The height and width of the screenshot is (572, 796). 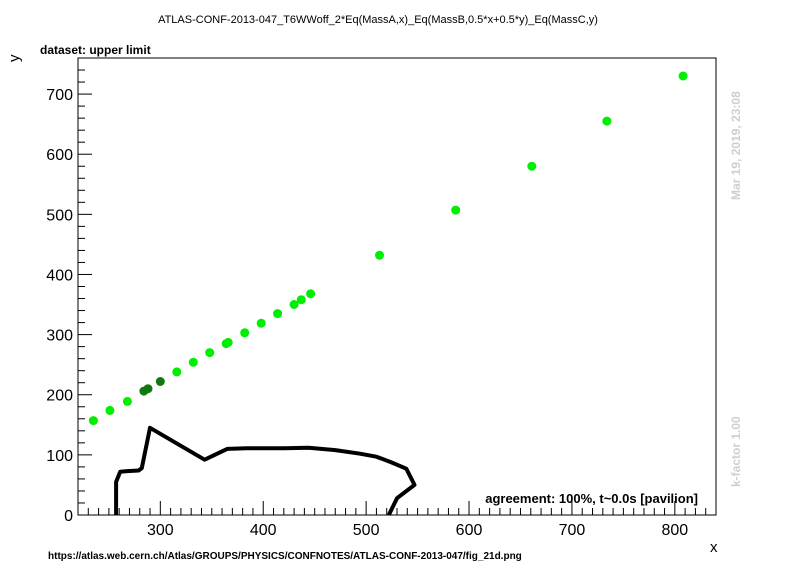 I want to click on y-tick-label: 600, so click(x=59, y=155).